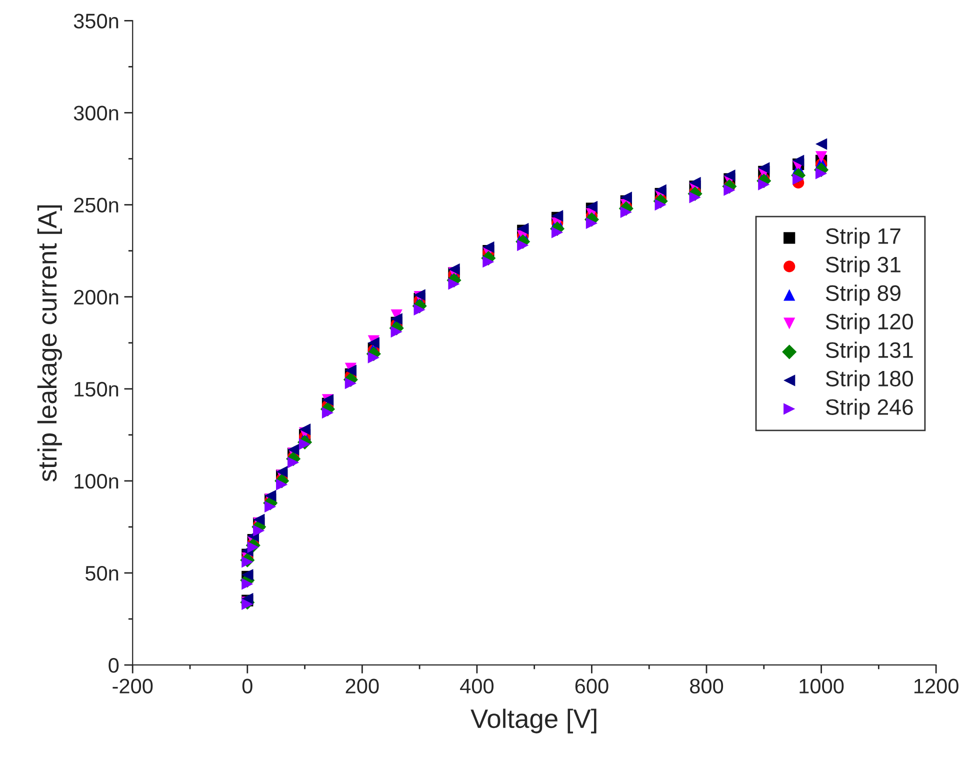 The image size is (968, 767). What do you see at coordinates (822, 686) in the screenshot?
I see `x-tick-label: 1000` at bounding box center [822, 686].